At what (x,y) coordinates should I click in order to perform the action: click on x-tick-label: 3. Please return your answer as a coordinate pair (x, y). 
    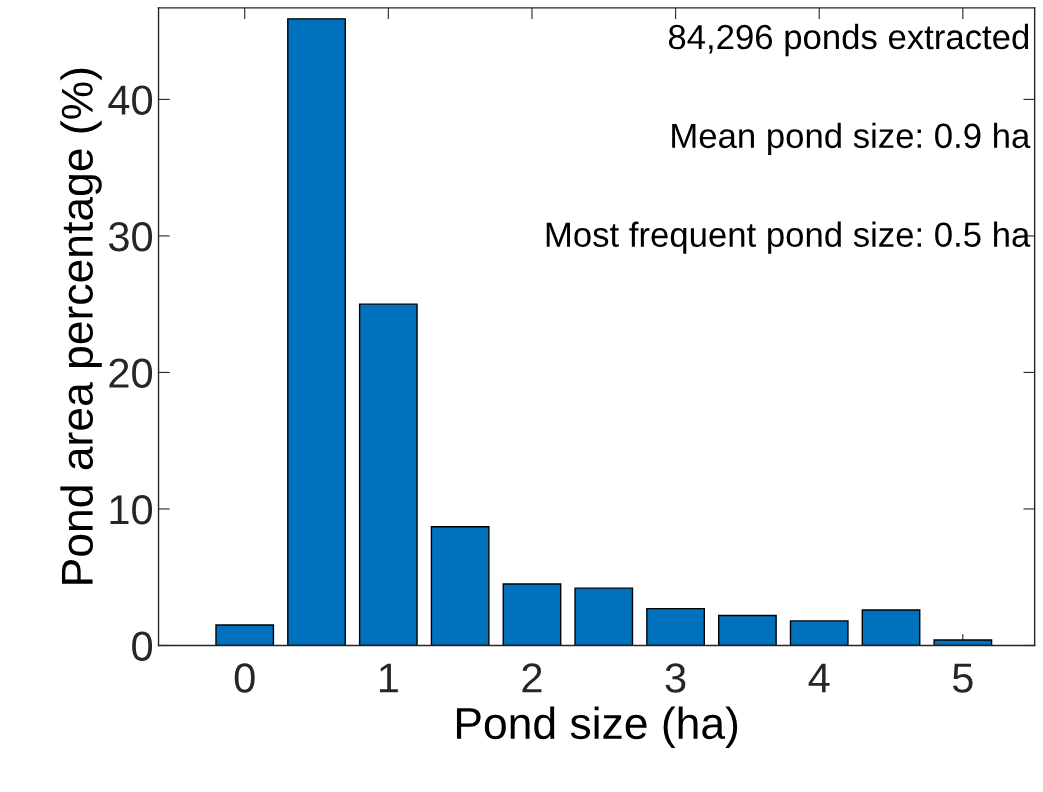
    Looking at the image, I should click on (675, 678).